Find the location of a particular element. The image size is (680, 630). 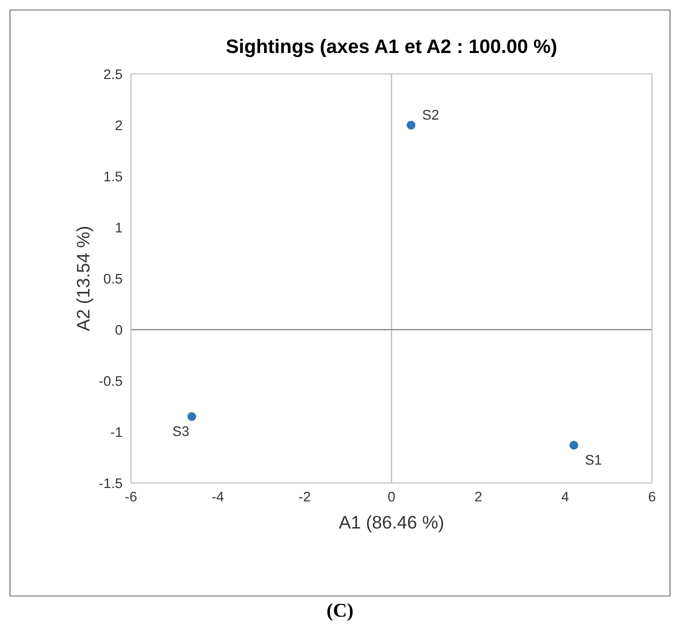

annotation: S3 is located at coordinates (180, 431).